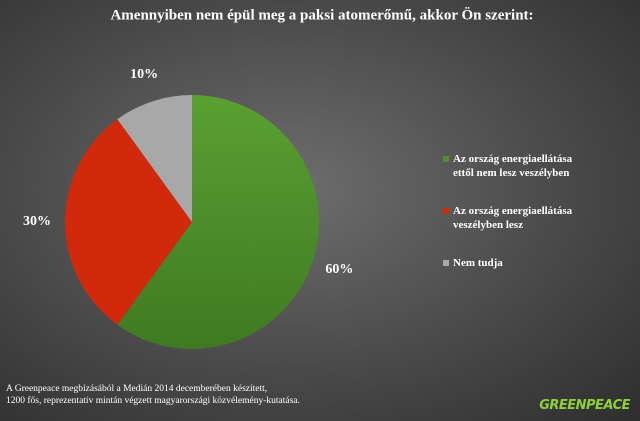 The width and height of the screenshot is (640, 421). Describe the element at coordinates (339, 269) in the screenshot. I see `data-label: 60%` at that location.